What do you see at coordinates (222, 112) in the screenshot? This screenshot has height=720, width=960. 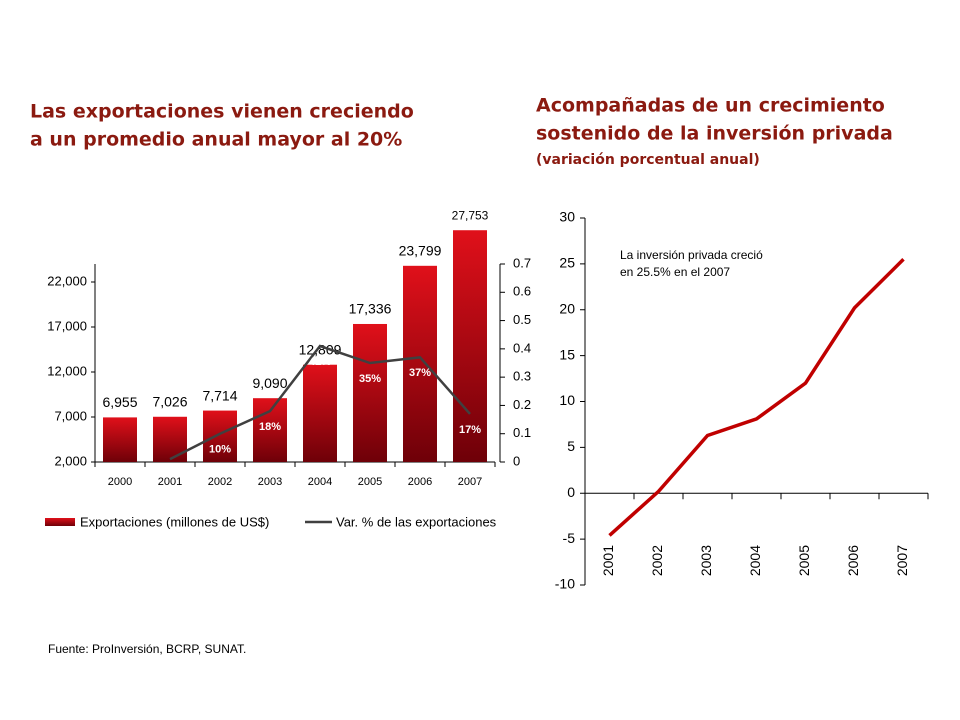 I see `left-title: Las exportaciones vienen creciendo` at bounding box center [222, 112].